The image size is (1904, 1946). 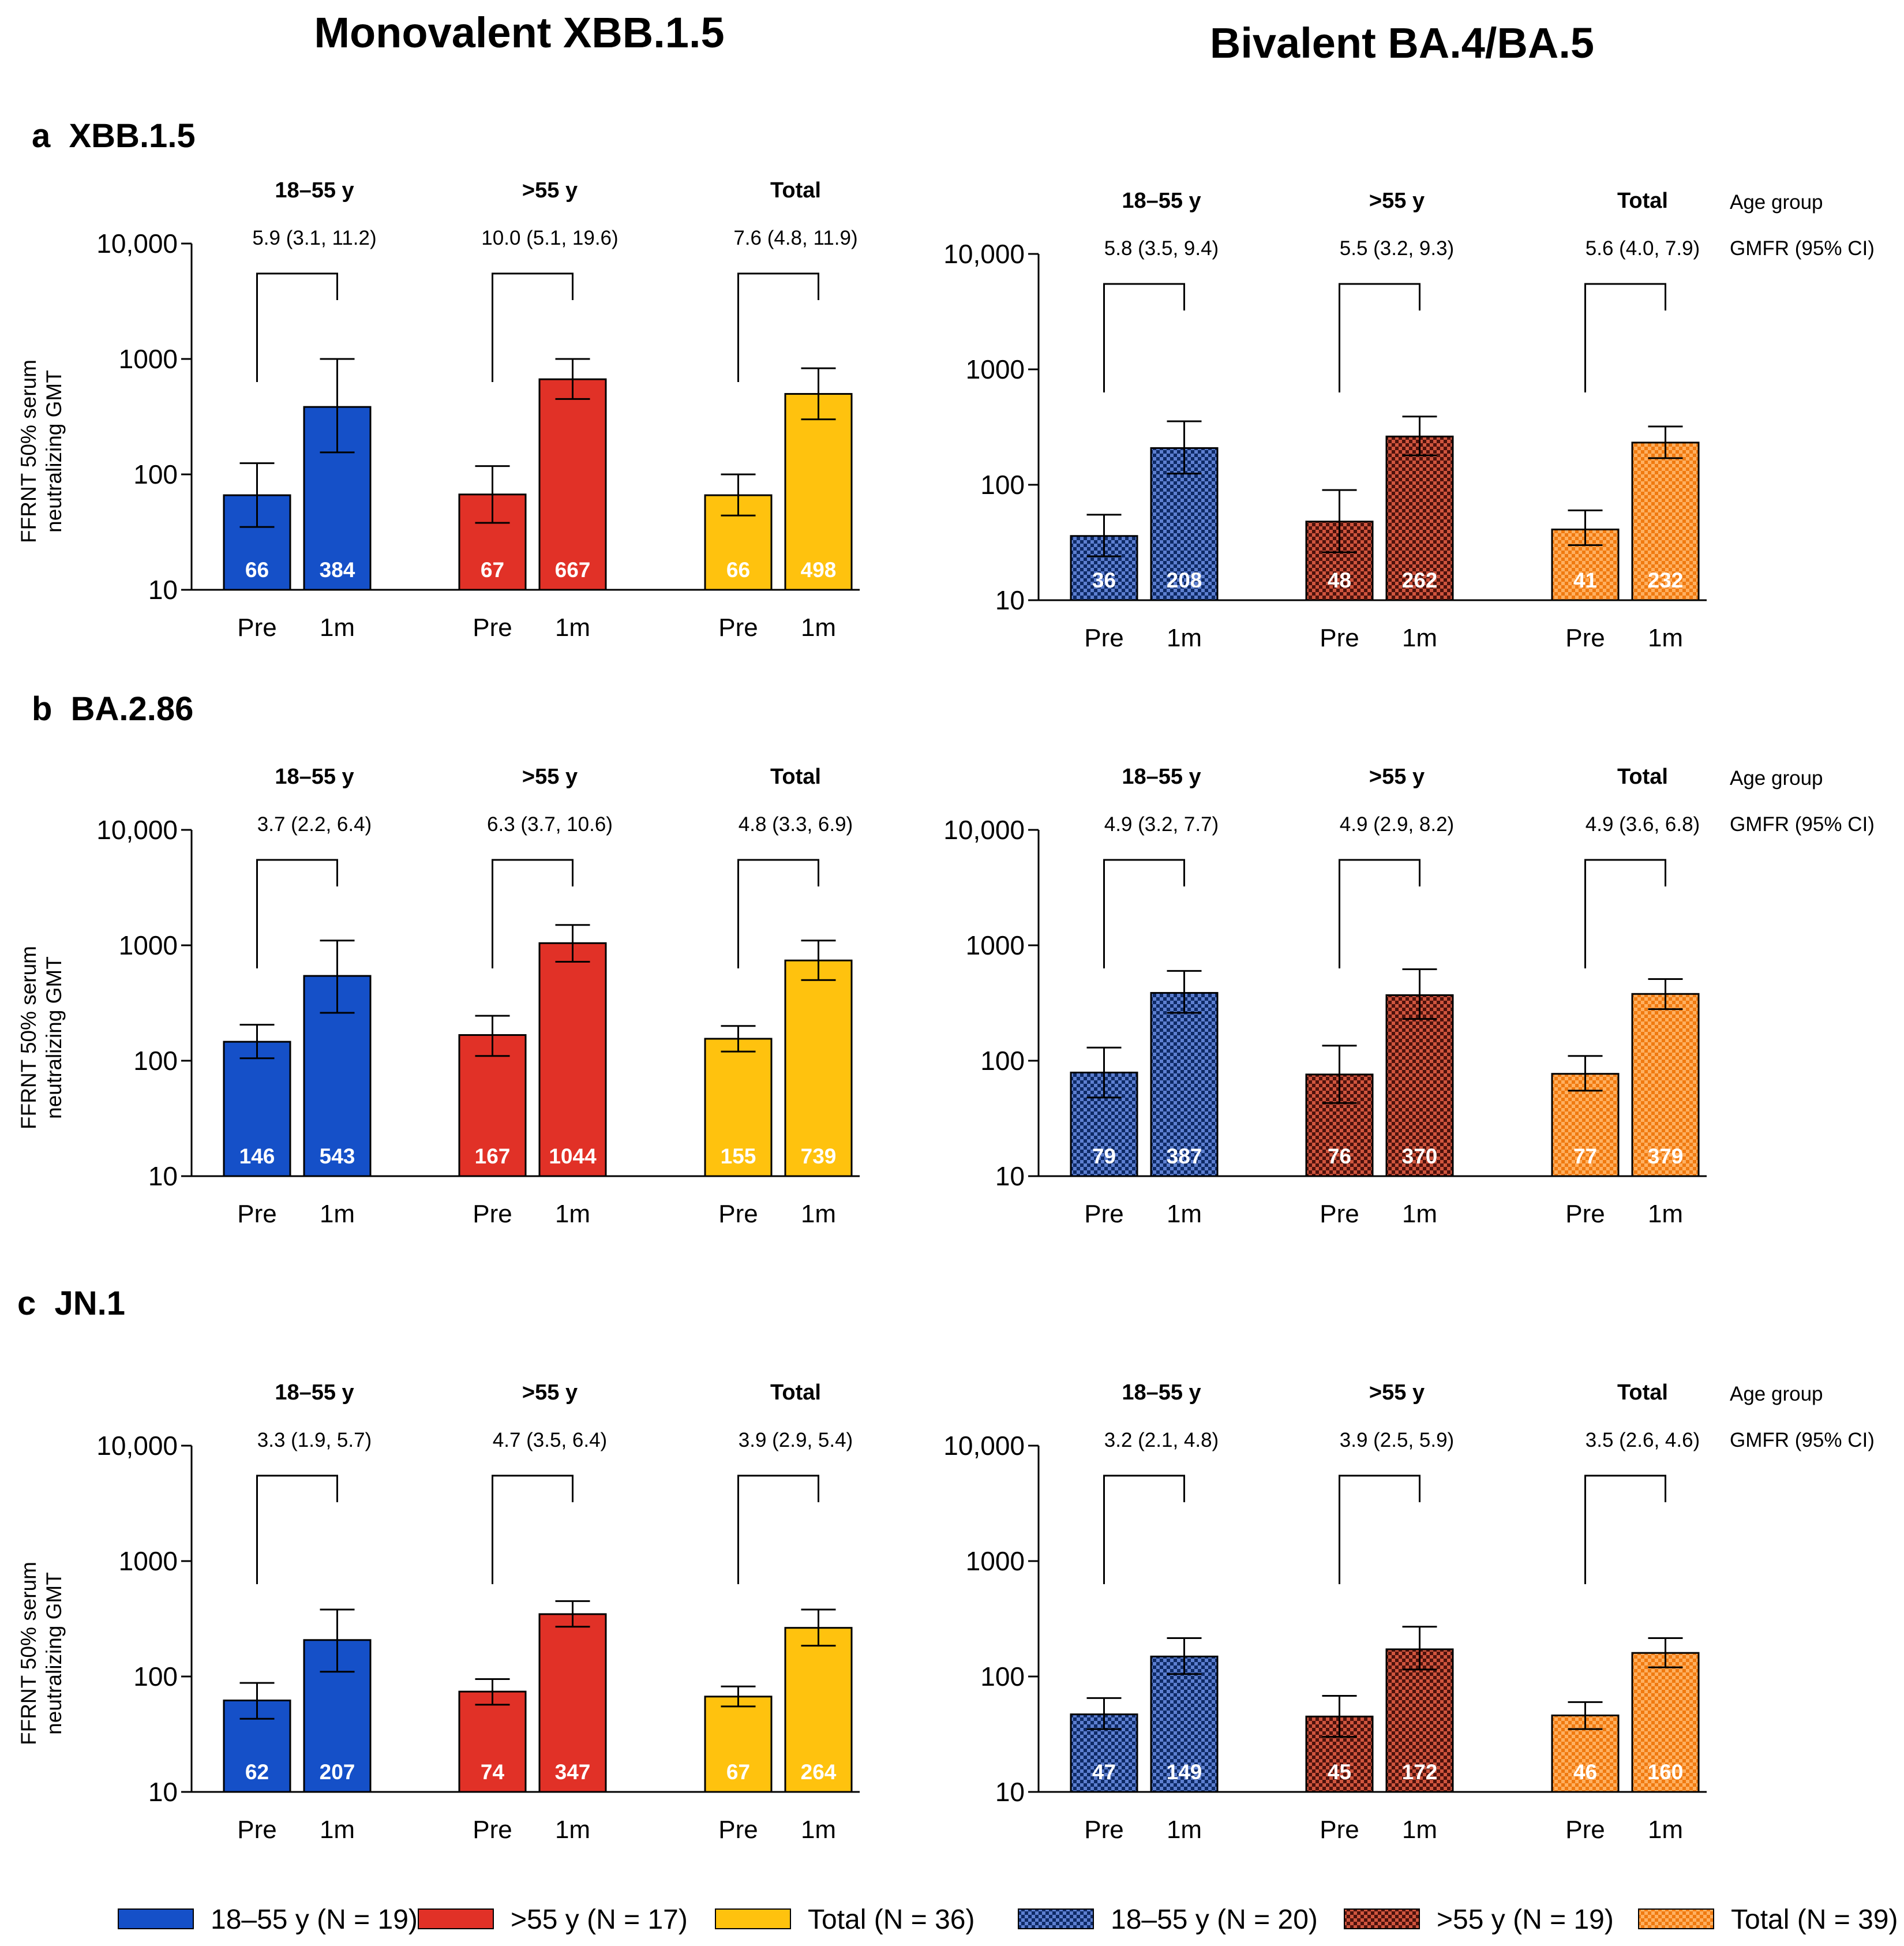 I want to click on bar-value-pre: 62, so click(x=257, y=1772).